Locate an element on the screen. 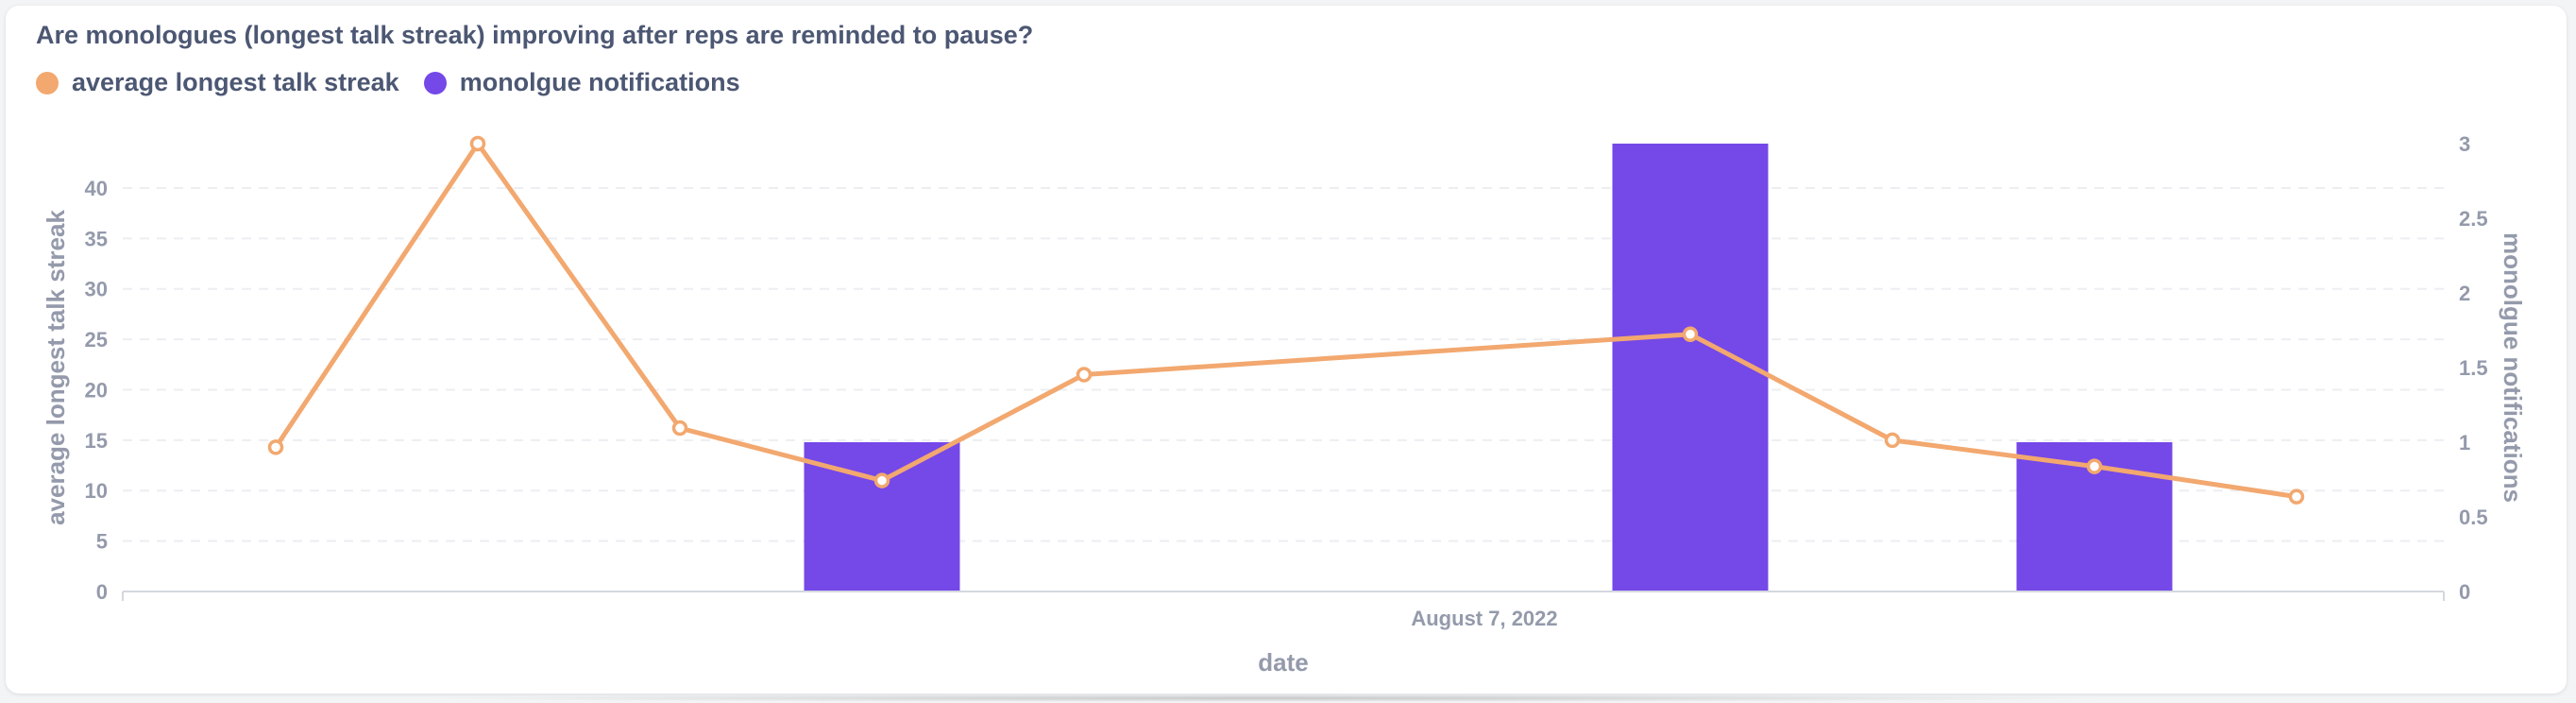 The image size is (2576, 703). x-tick-label: August 7, 2022 is located at coordinates (1484, 618).